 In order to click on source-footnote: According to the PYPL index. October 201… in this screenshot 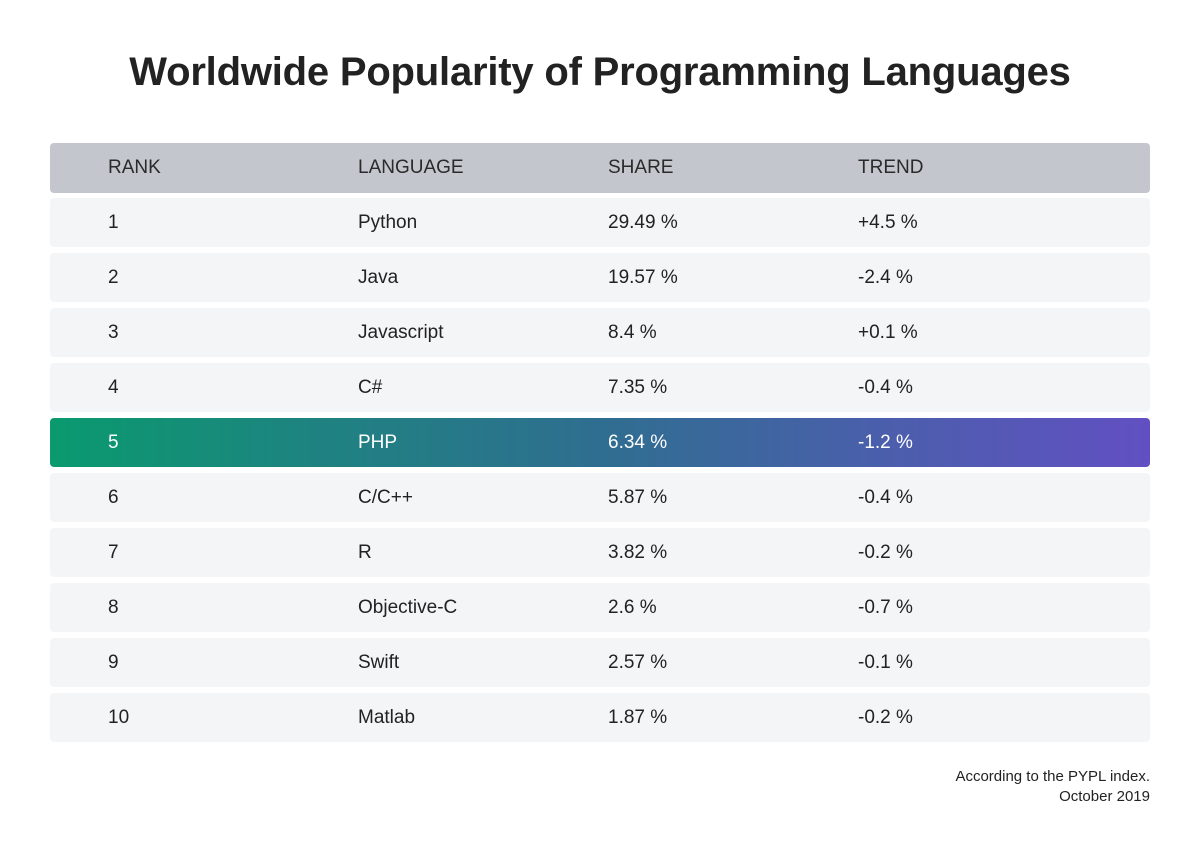, I will do `click(1052, 787)`.